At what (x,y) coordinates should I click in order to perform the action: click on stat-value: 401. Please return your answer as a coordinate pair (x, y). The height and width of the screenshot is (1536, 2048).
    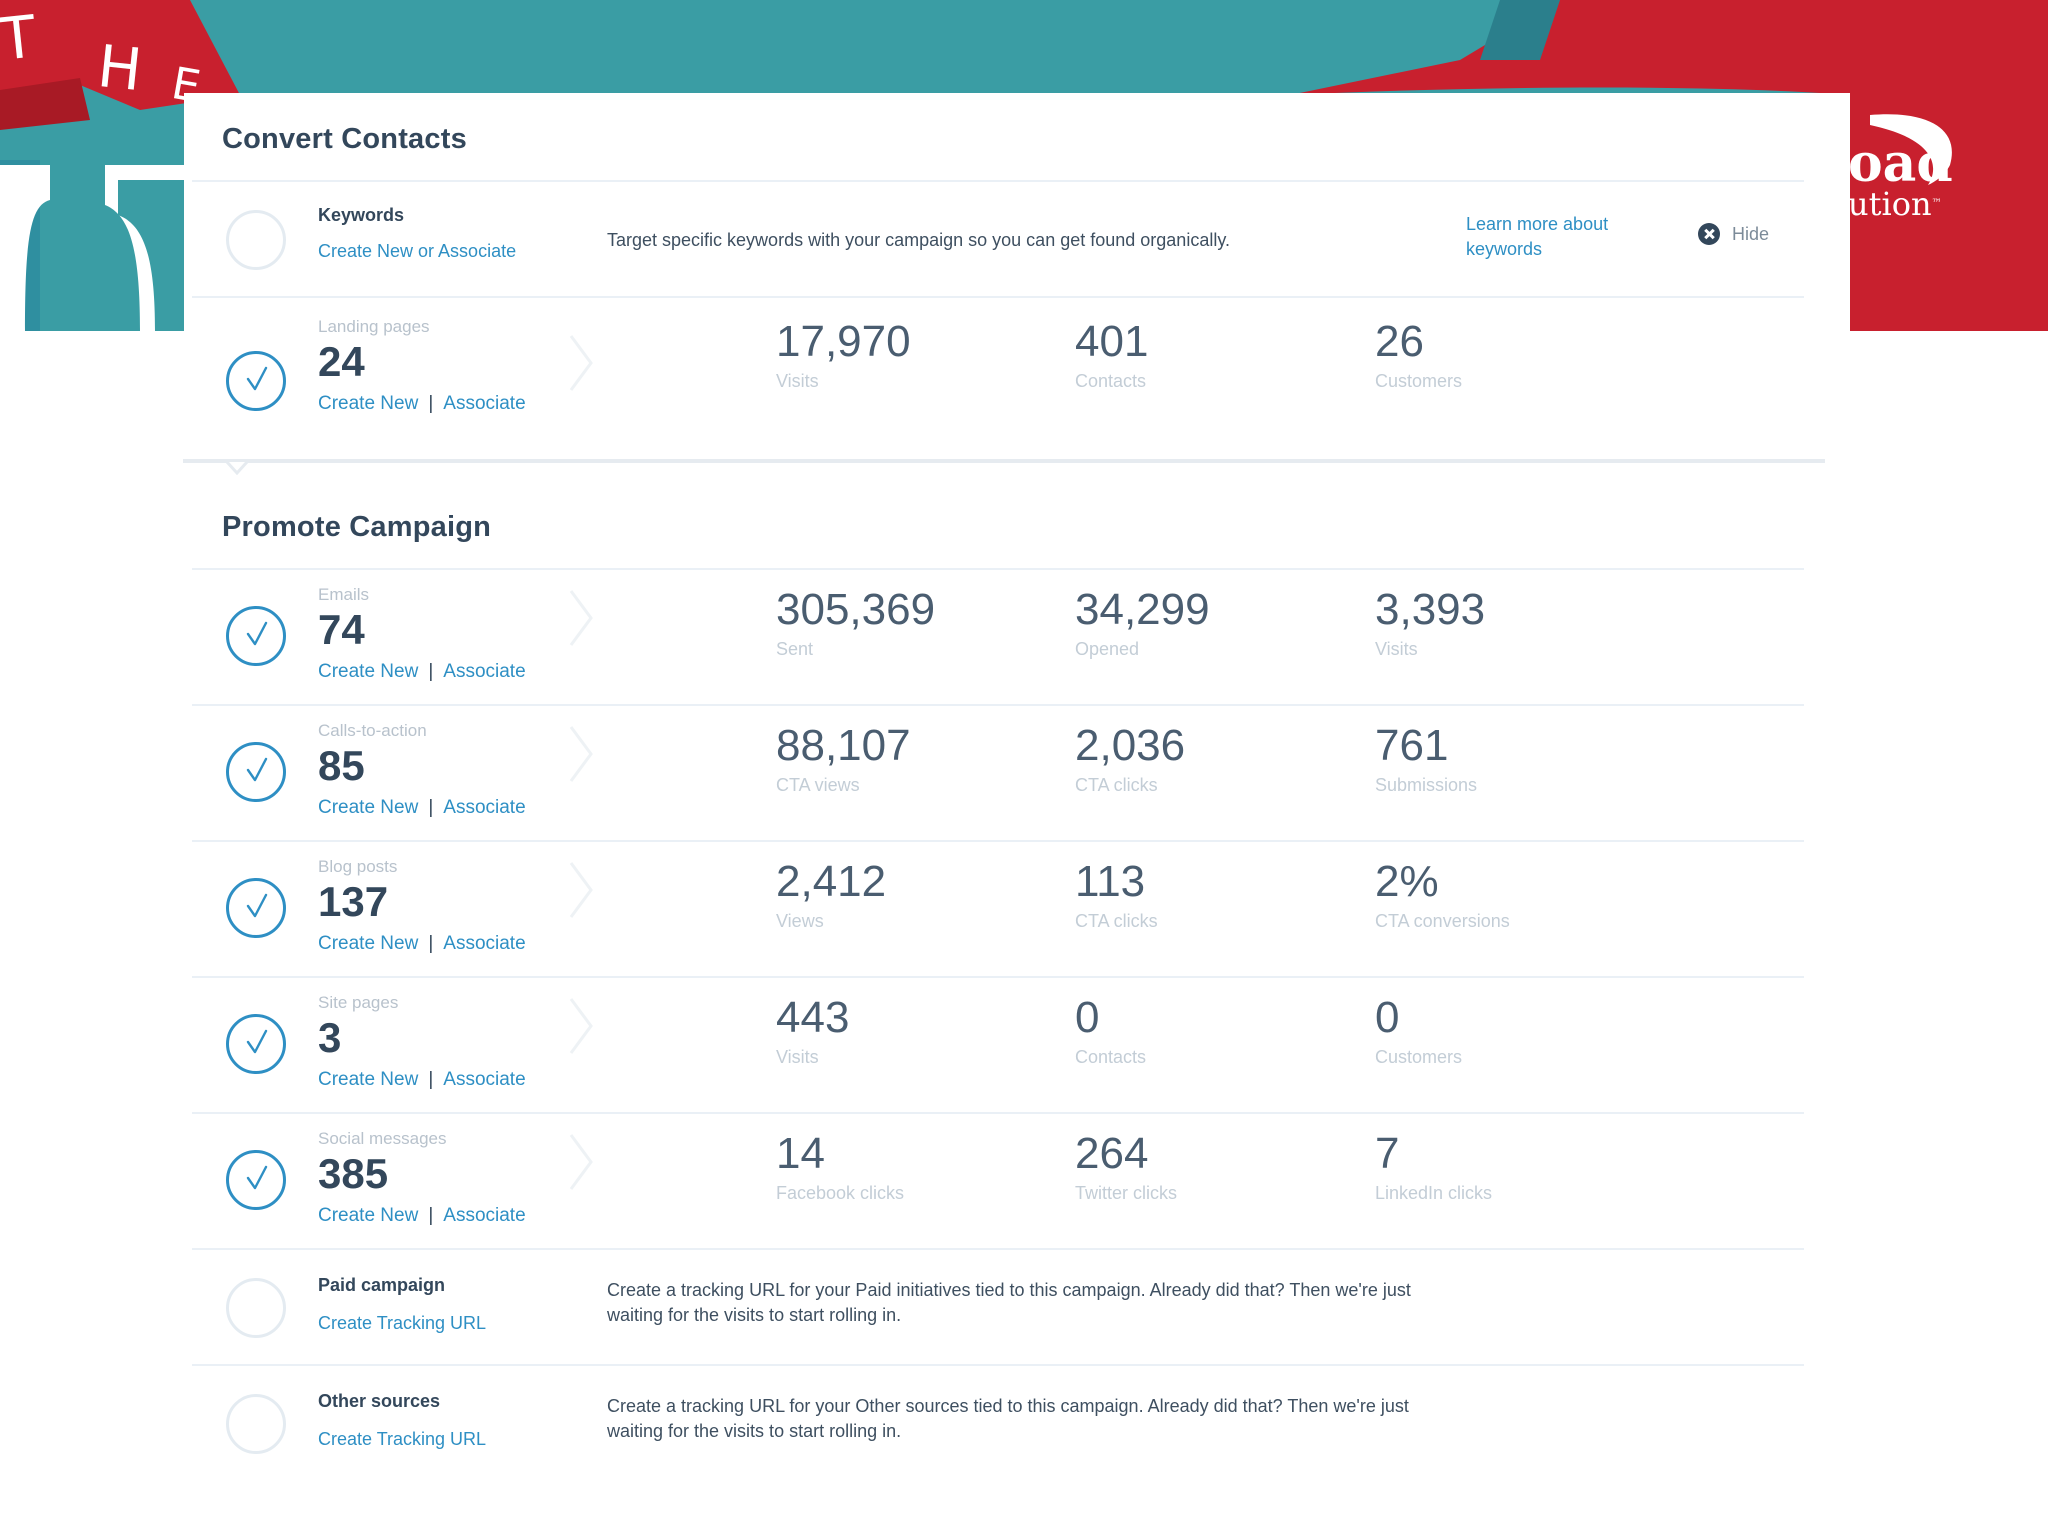
    Looking at the image, I should click on (1112, 341).